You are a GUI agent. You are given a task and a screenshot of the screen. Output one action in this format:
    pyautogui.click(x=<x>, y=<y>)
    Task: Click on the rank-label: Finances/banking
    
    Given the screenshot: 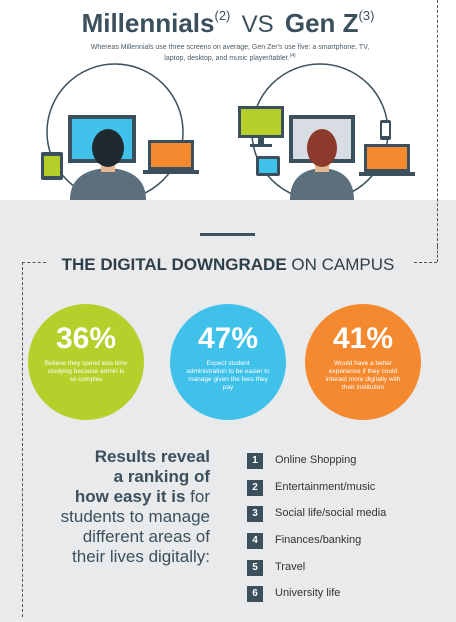 What is the action you would take?
    pyautogui.click(x=318, y=540)
    